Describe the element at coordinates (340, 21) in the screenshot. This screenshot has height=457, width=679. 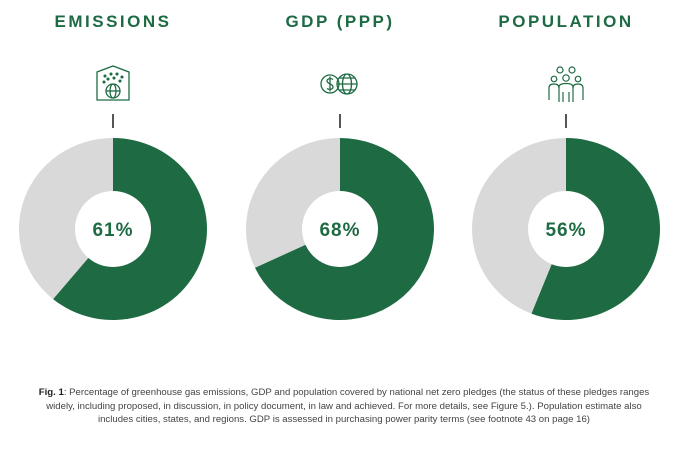
I see `chart-title: GDP (PPP)` at that location.